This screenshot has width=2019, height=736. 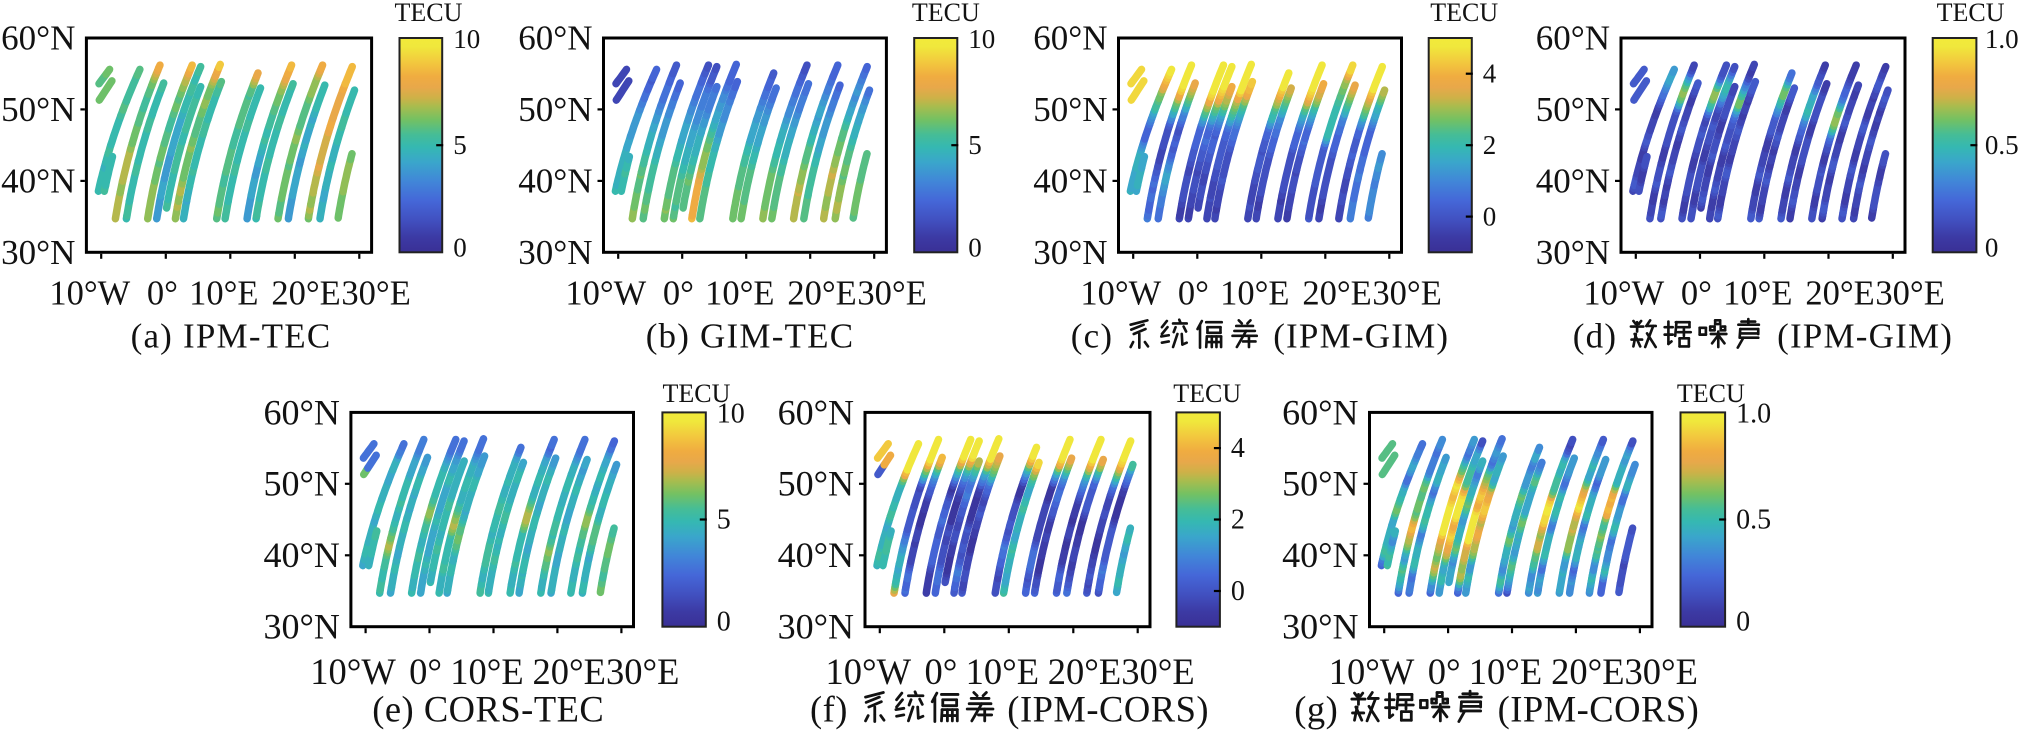 I want to click on svg-text: (d), so click(x=1595, y=336).